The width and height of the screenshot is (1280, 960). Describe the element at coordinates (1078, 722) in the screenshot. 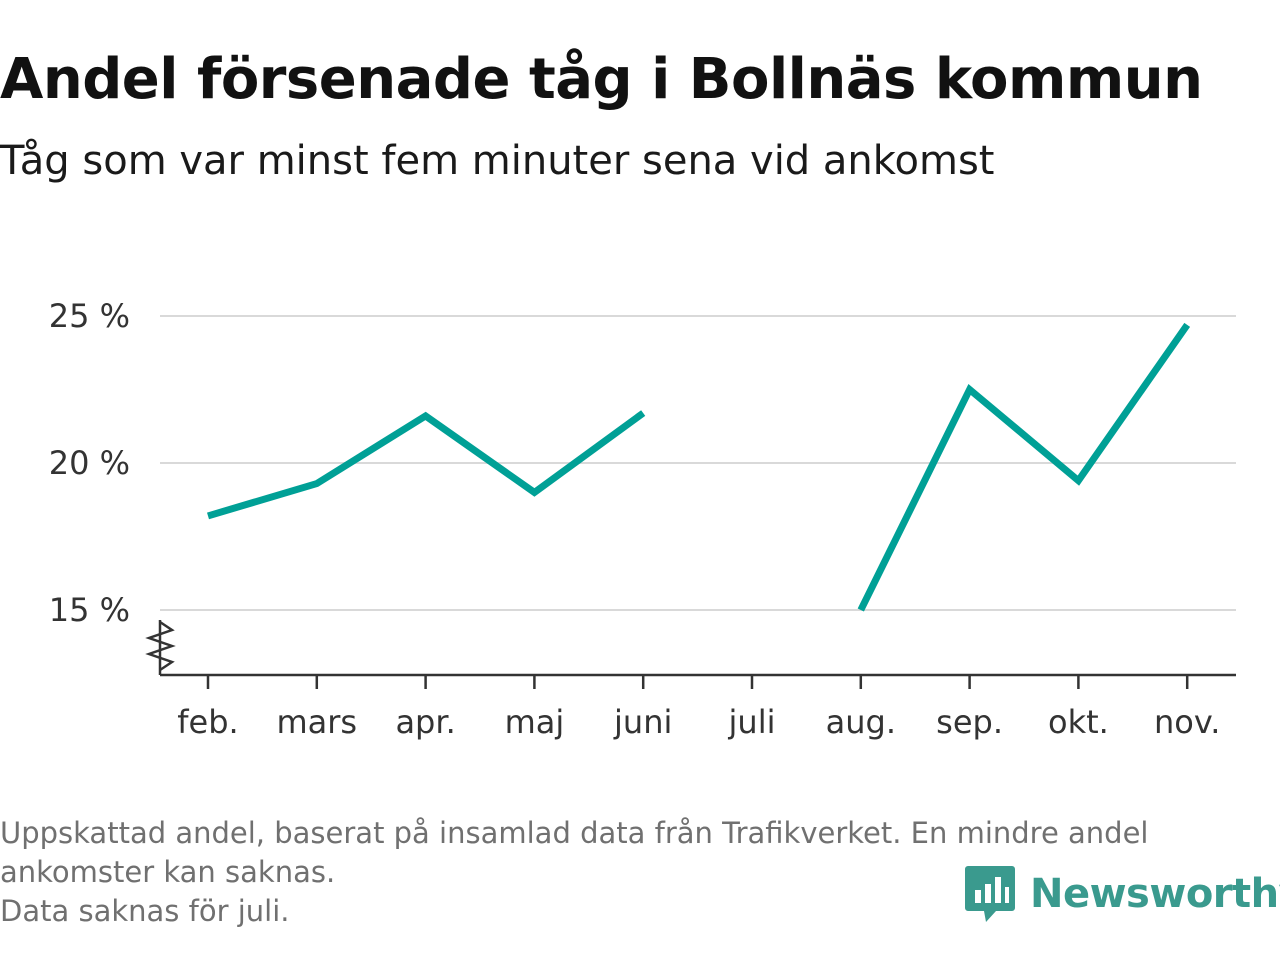

I see `x-tick-label: okt.` at that location.